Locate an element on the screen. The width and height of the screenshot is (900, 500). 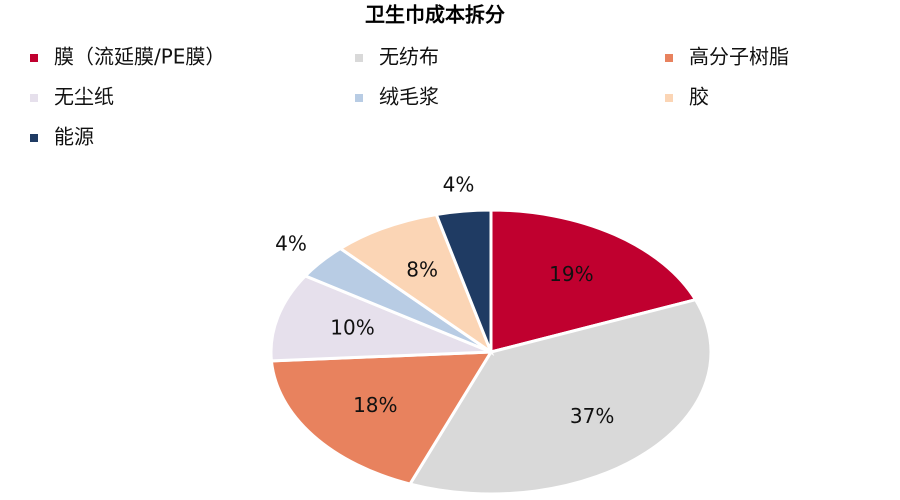
legend-label: 无尘纸 is located at coordinates (84, 97).